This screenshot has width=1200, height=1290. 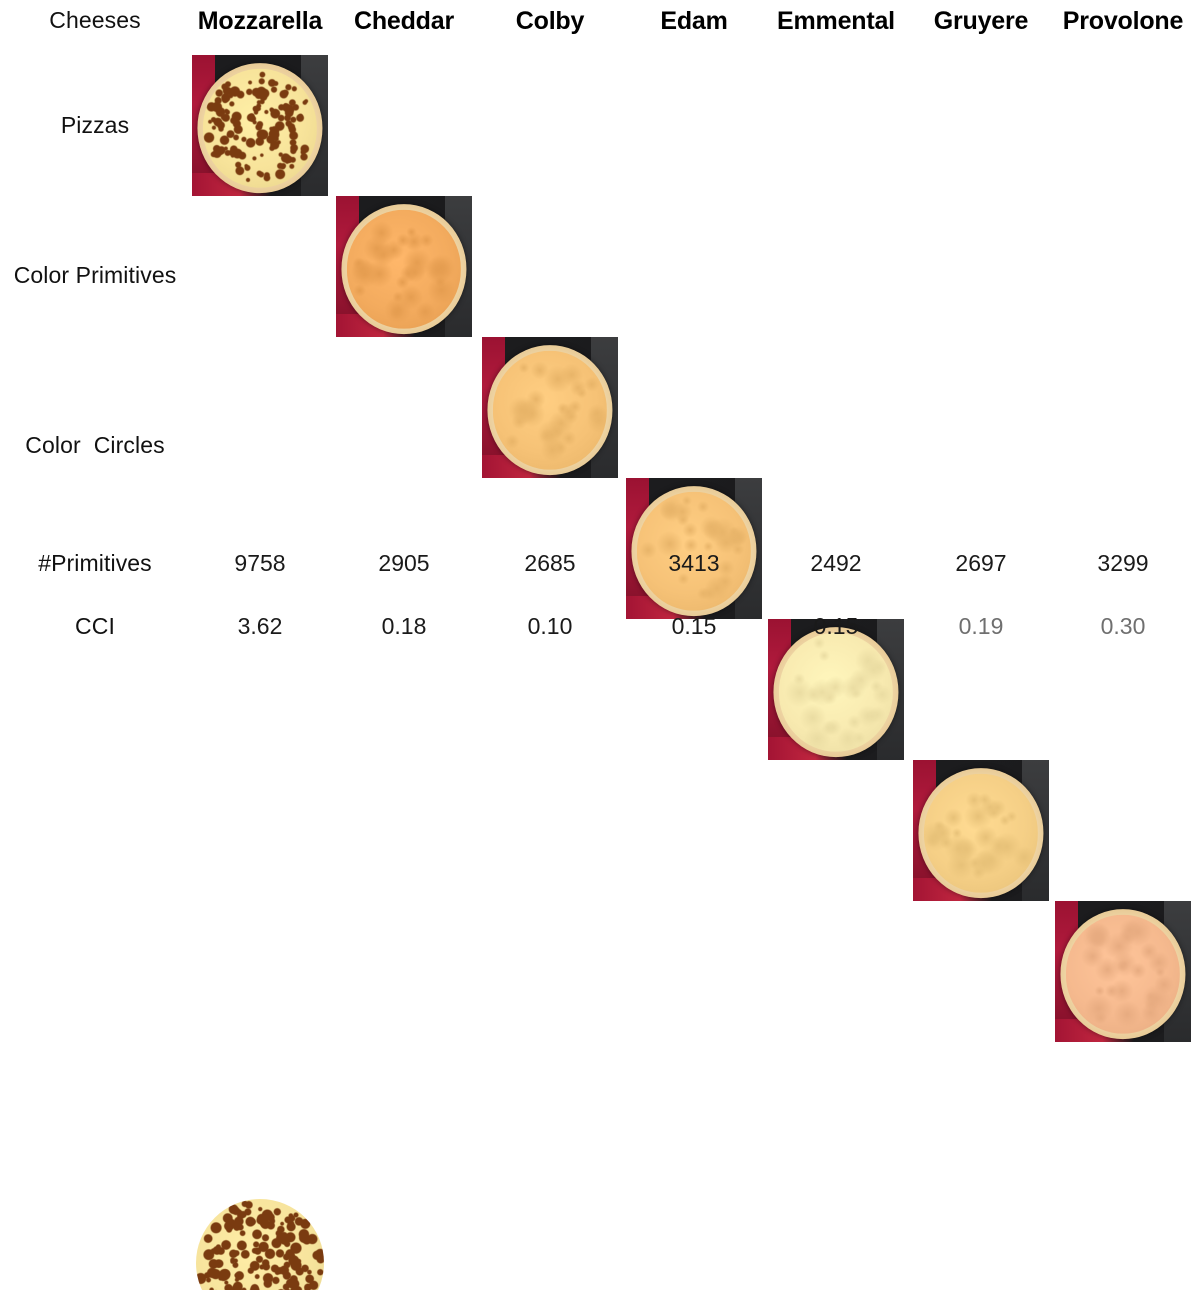 What do you see at coordinates (95, 562) in the screenshot?
I see `row-label-num-primitives: #Primitives` at bounding box center [95, 562].